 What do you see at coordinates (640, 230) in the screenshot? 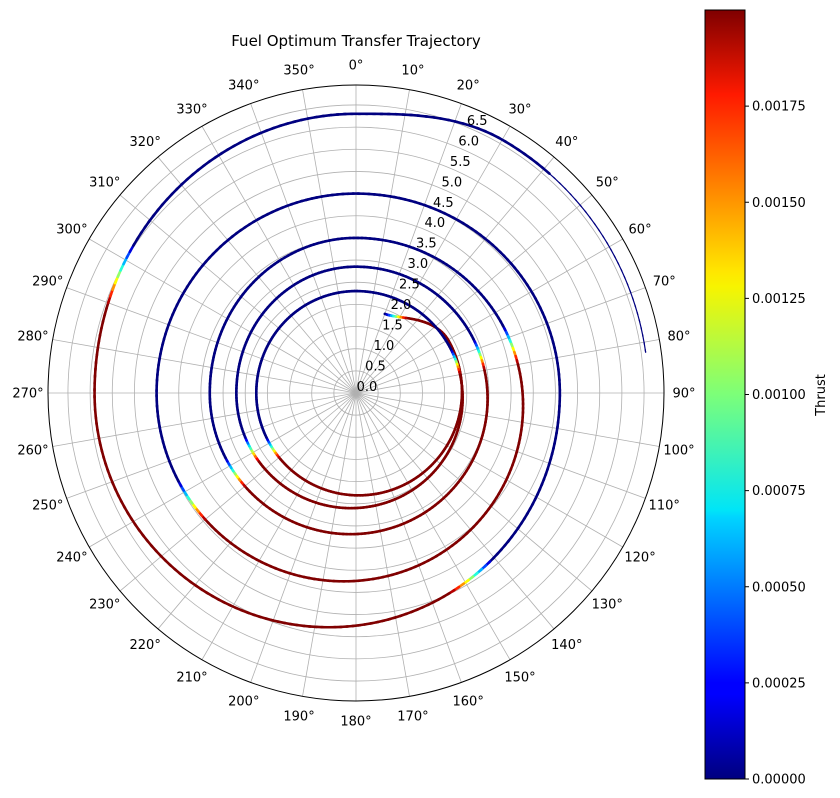
I see `theta-tick-label: 60°` at bounding box center [640, 230].